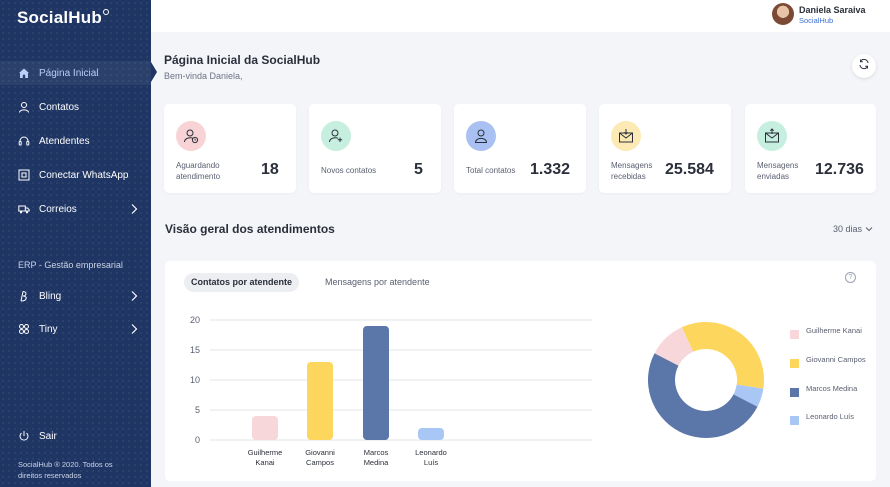 This screenshot has height=487, width=890. Describe the element at coordinates (349, 170) in the screenshot. I see `stat-label: Novos contatos` at that location.